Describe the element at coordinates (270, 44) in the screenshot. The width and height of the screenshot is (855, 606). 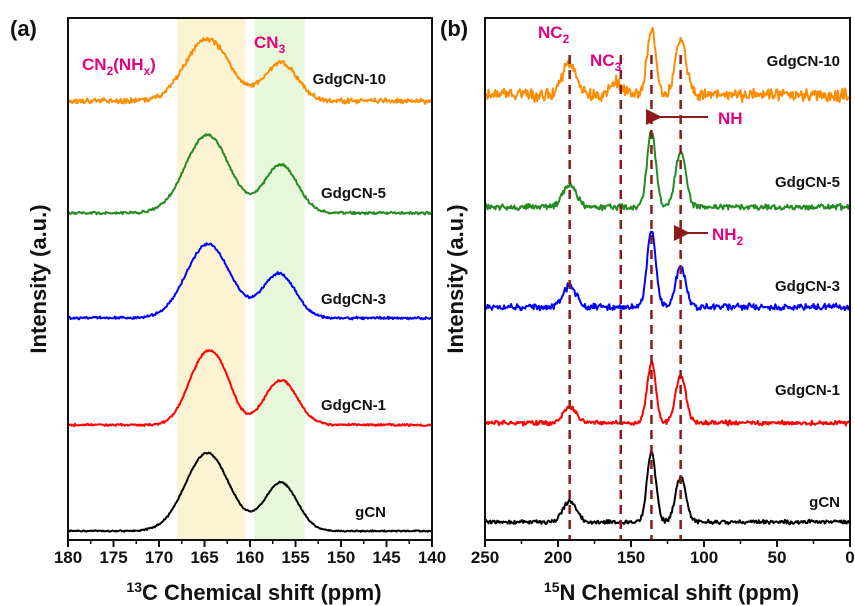
I see `annotation-cn3: CN3` at that location.